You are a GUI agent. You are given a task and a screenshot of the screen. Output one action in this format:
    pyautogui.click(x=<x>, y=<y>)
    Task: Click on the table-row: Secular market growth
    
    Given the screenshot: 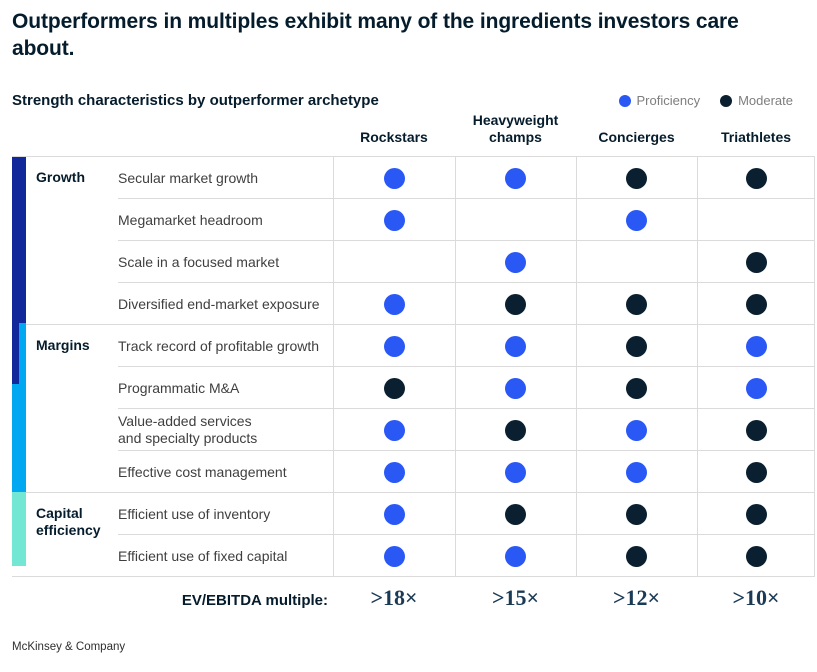 What is the action you would take?
    pyautogui.click(x=413, y=178)
    